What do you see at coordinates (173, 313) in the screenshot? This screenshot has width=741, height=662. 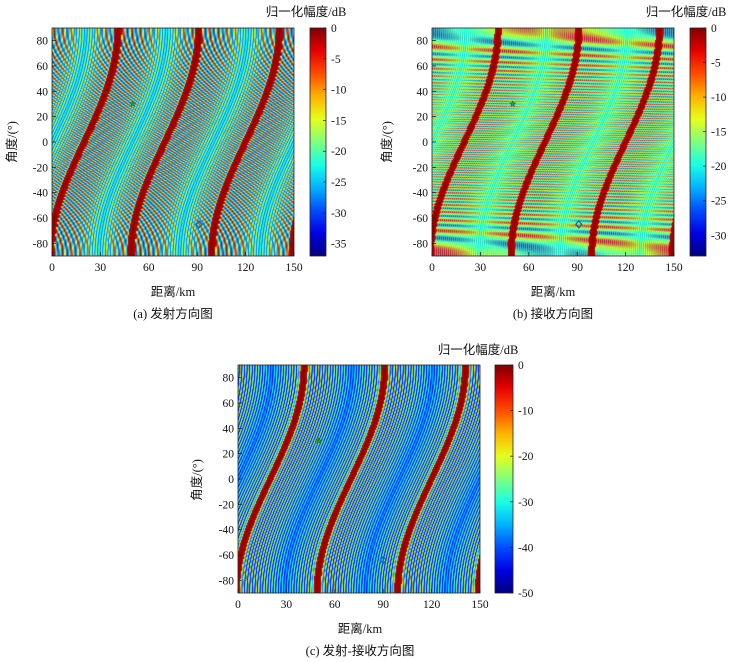 I see `caption-a: (a) 发射方向图` at bounding box center [173, 313].